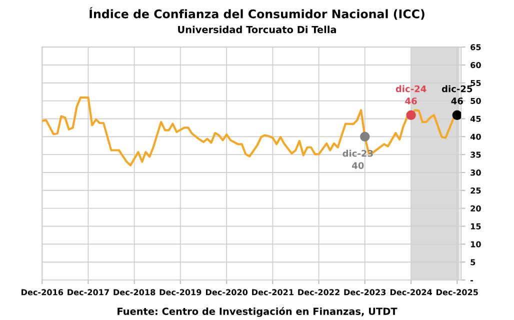 This screenshot has width=514, height=320. What do you see at coordinates (475, 155) in the screenshot?
I see `y-tick-label: 35` at bounding box center [475, 155].